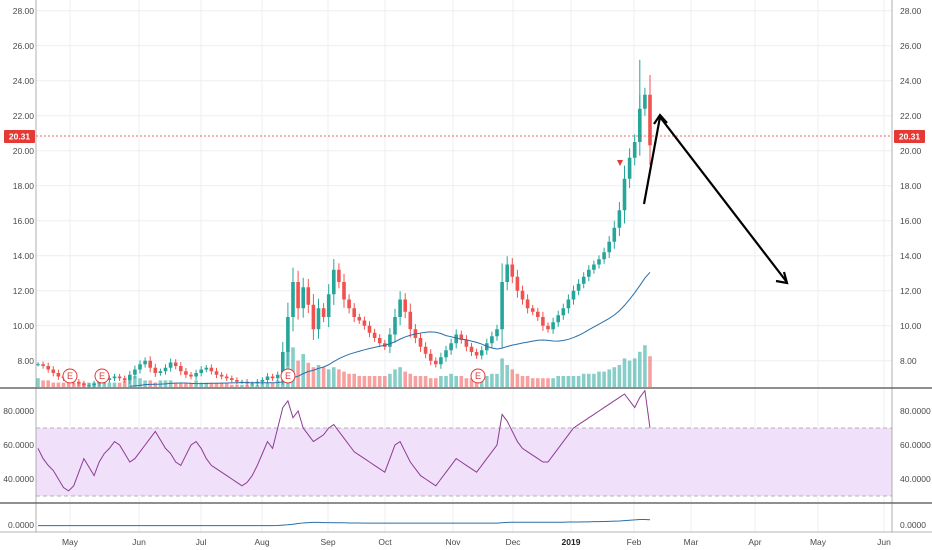  I want to click on annotation-arrows, so click(715, 199).